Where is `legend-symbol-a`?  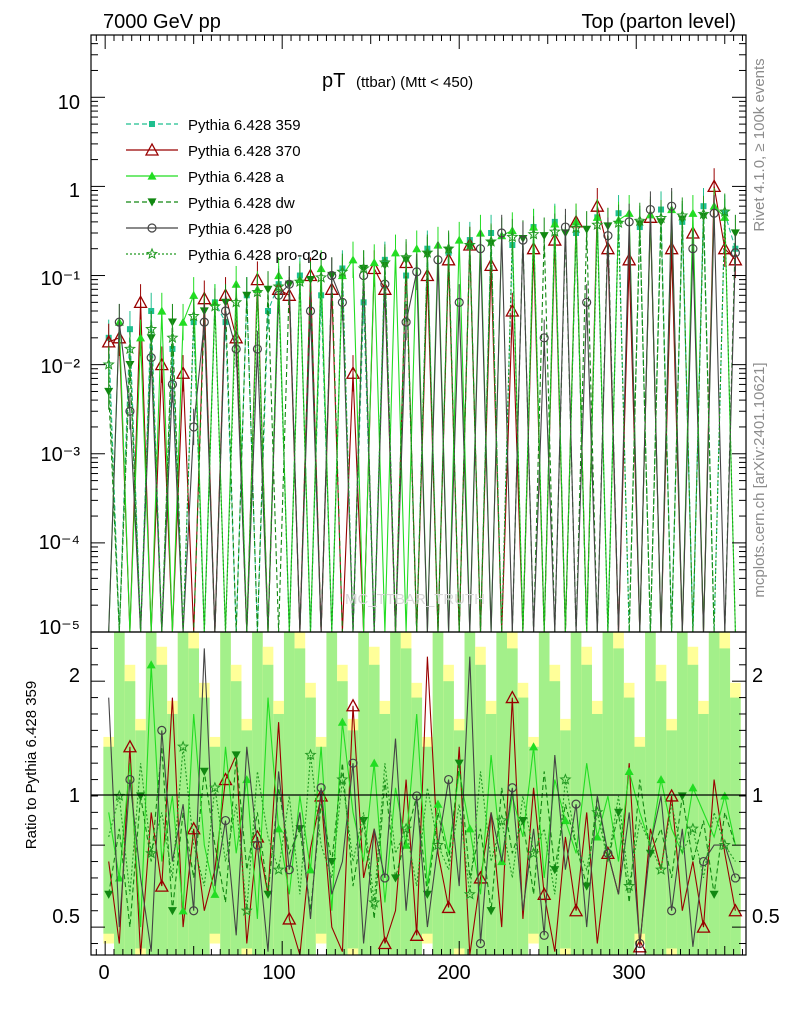 legend-symbol-a is located at coordinates (152, 175).